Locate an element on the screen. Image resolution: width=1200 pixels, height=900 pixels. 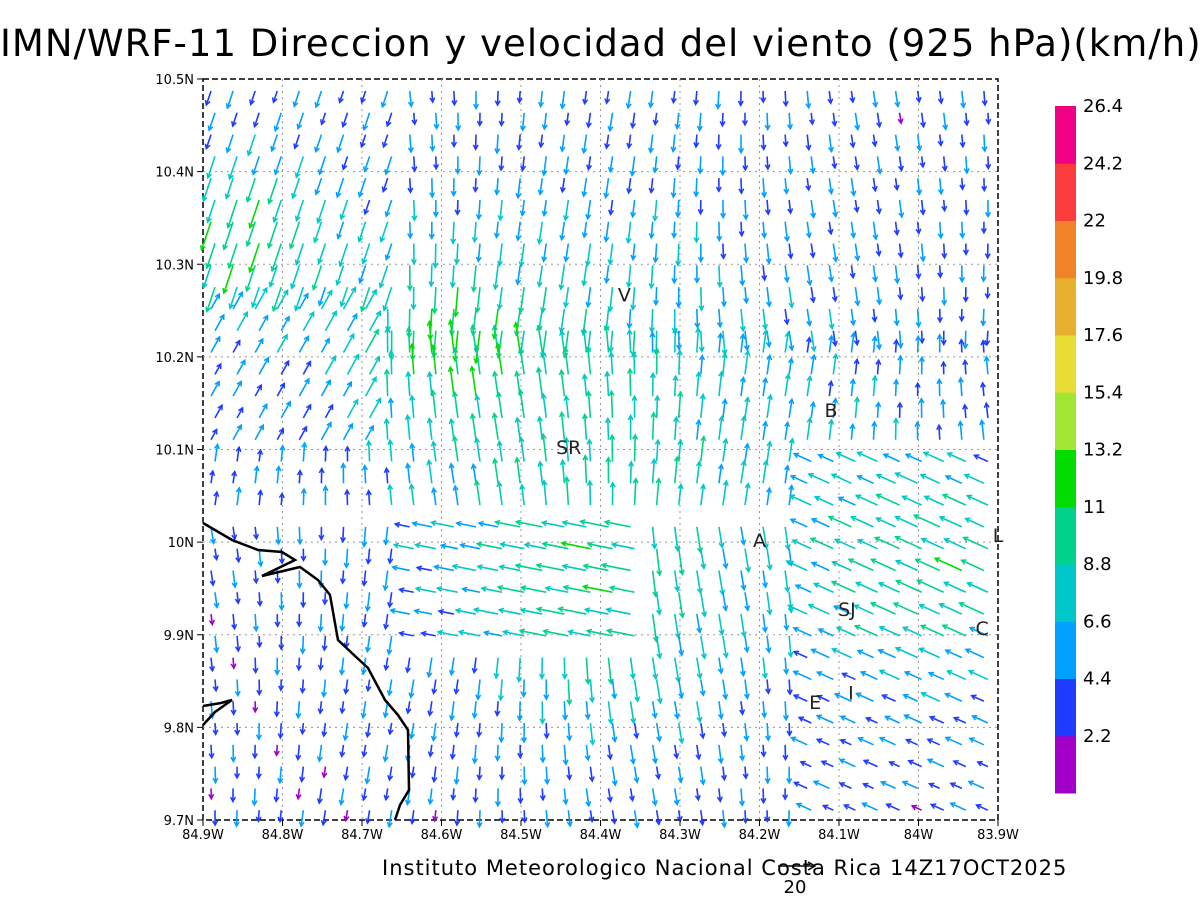
reference-vector: 20 is located at coordinates (797, 879).